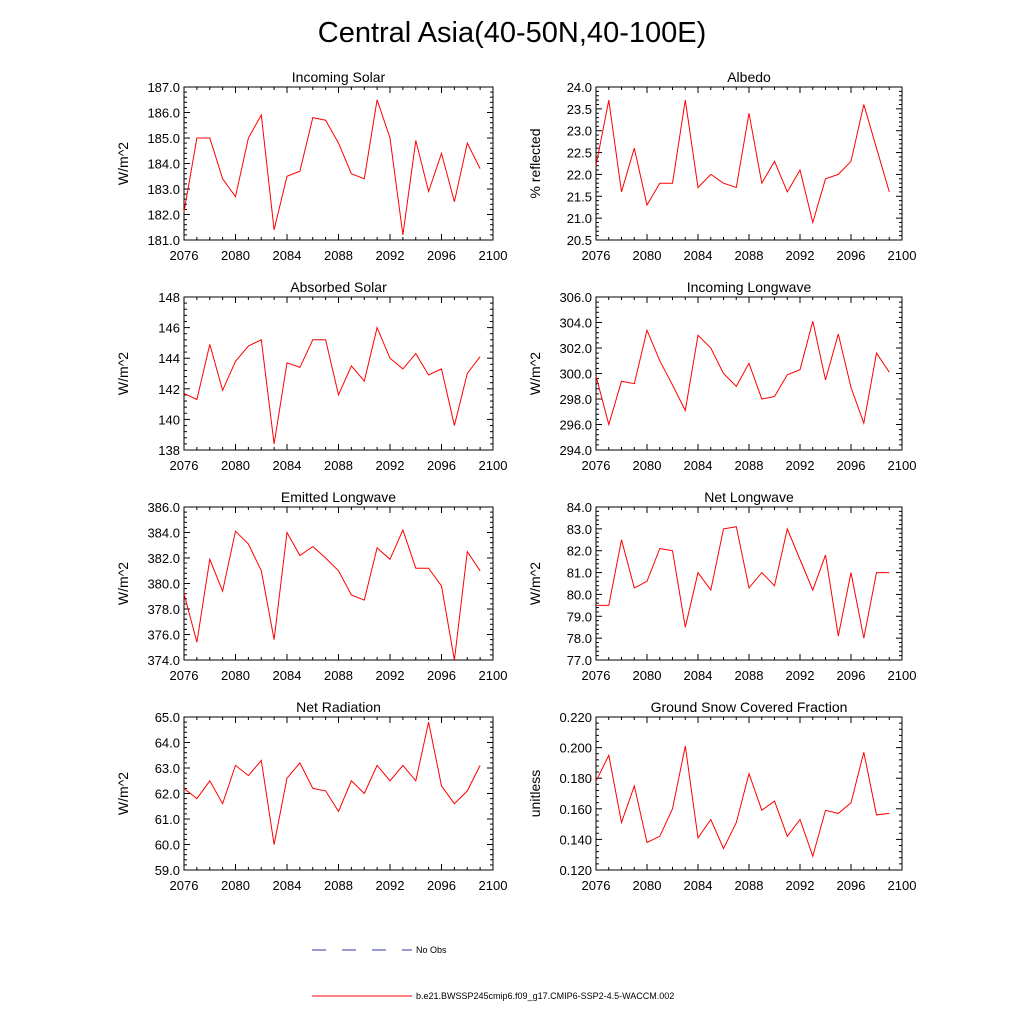 The height and width of the screenshot is (1024, 1024). What do you see at coordinates (163, 609) in the screenshot?
I see `y-tick-label: 378.0` at bounding box center [163, 609].